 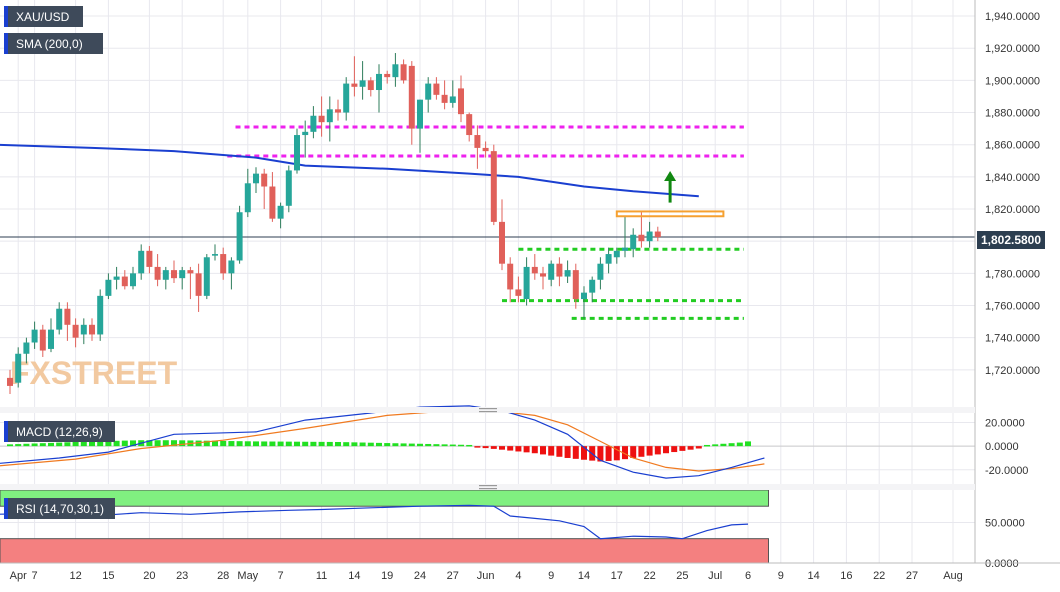 I want to click on rsi-line, so click(x=374, y=522).